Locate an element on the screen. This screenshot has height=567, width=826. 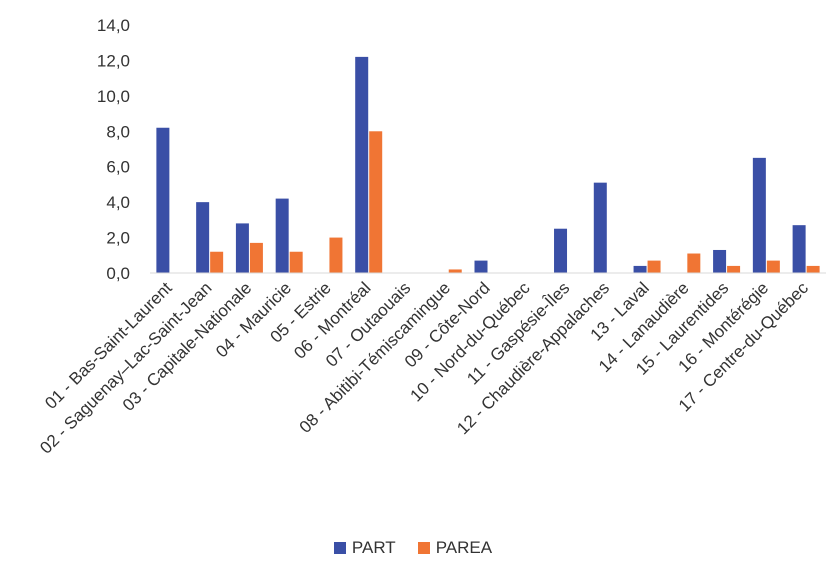
y-tick-label: 8,0 is located at coordinates (118, 131).